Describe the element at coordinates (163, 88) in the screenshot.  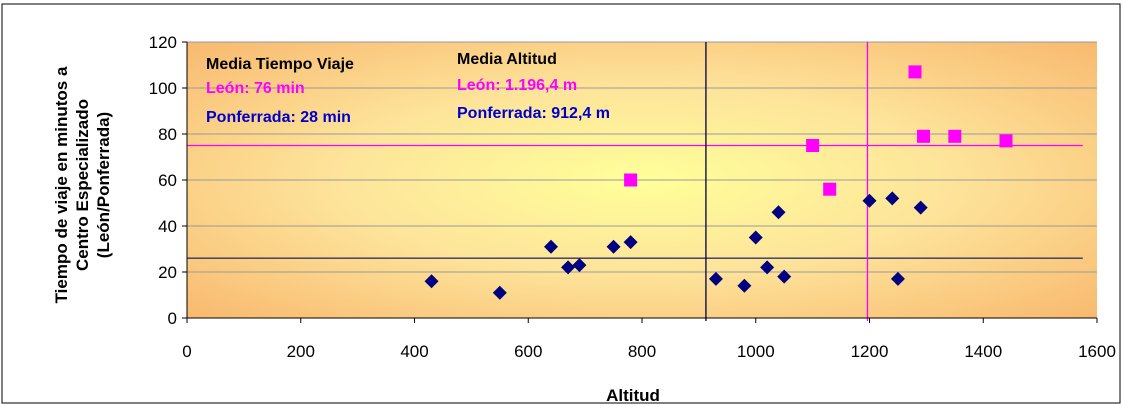
I see `y-tick-label: 100` at that location.